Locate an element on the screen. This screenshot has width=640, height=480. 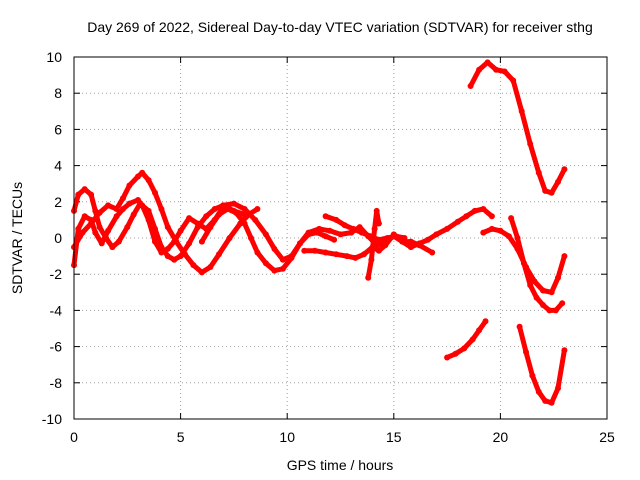
y-axis-label: SDTVAR / TECUs is located at coordinates (17, 238).